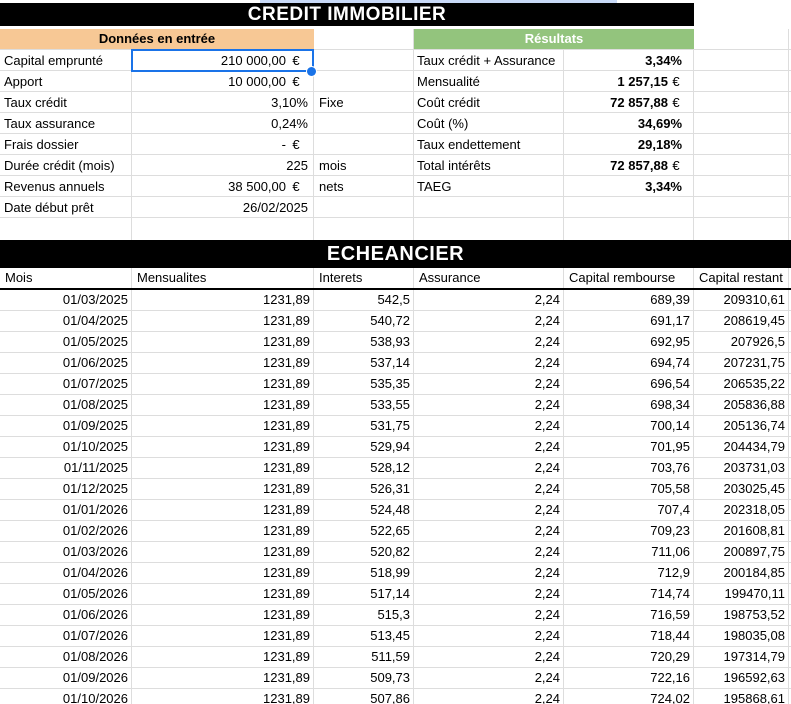 The height and width of the screenshot is (704, 791). Describe the element at coordinates (66, 278) in the screenshot. I see `column-header: Mois` at that location.